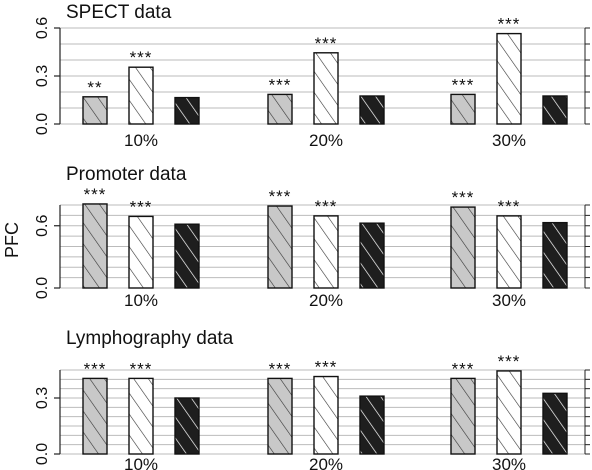  Describe the element at coordinates (126, 174) in the screenshot. I see `panel-title: Promoter data` at that location.